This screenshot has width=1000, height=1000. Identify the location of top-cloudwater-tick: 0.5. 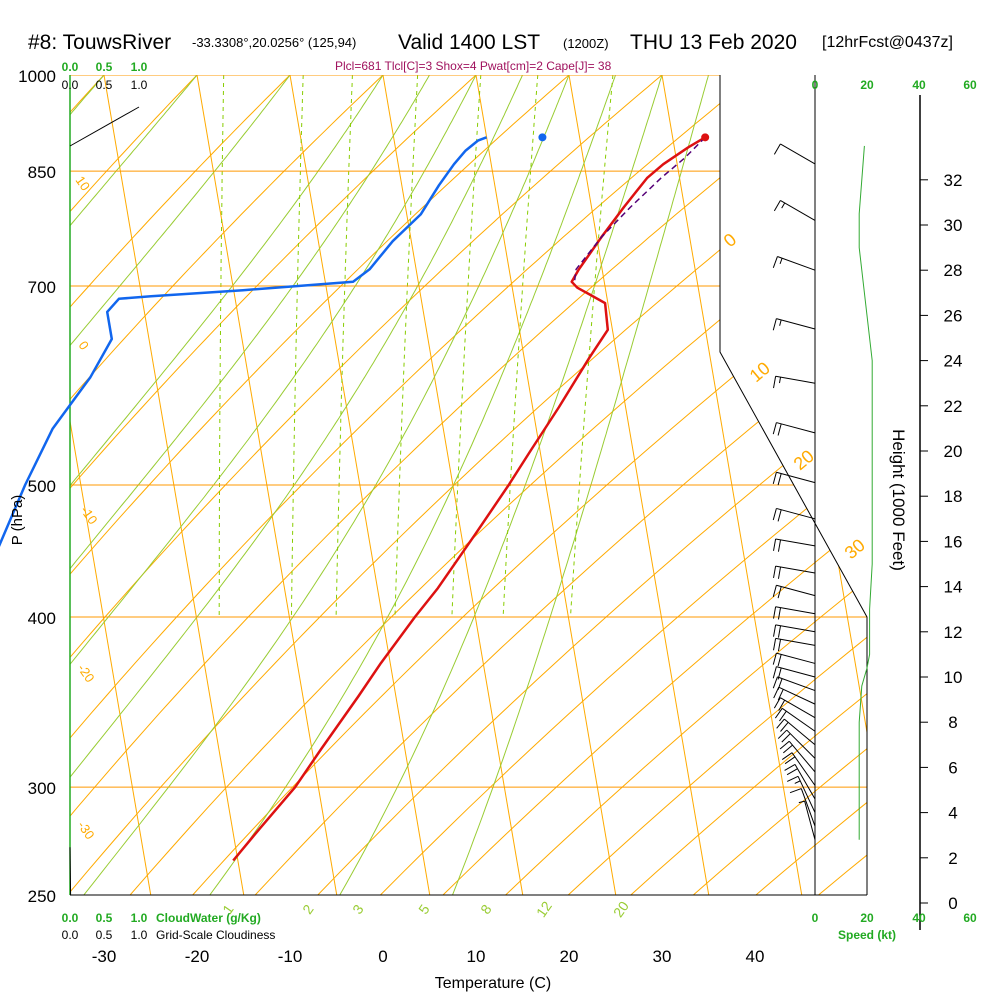
(104, 67).